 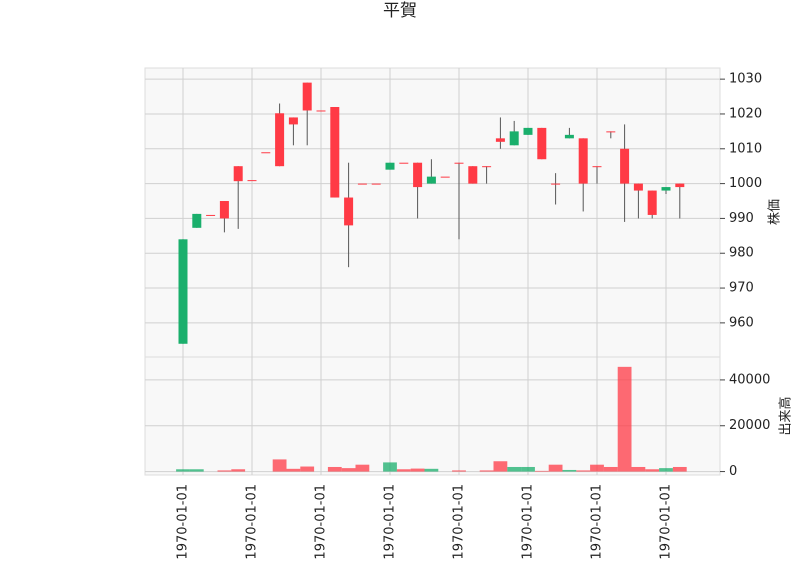 I want to click on y-tick-label: 1000, so click(x=745, y=183).